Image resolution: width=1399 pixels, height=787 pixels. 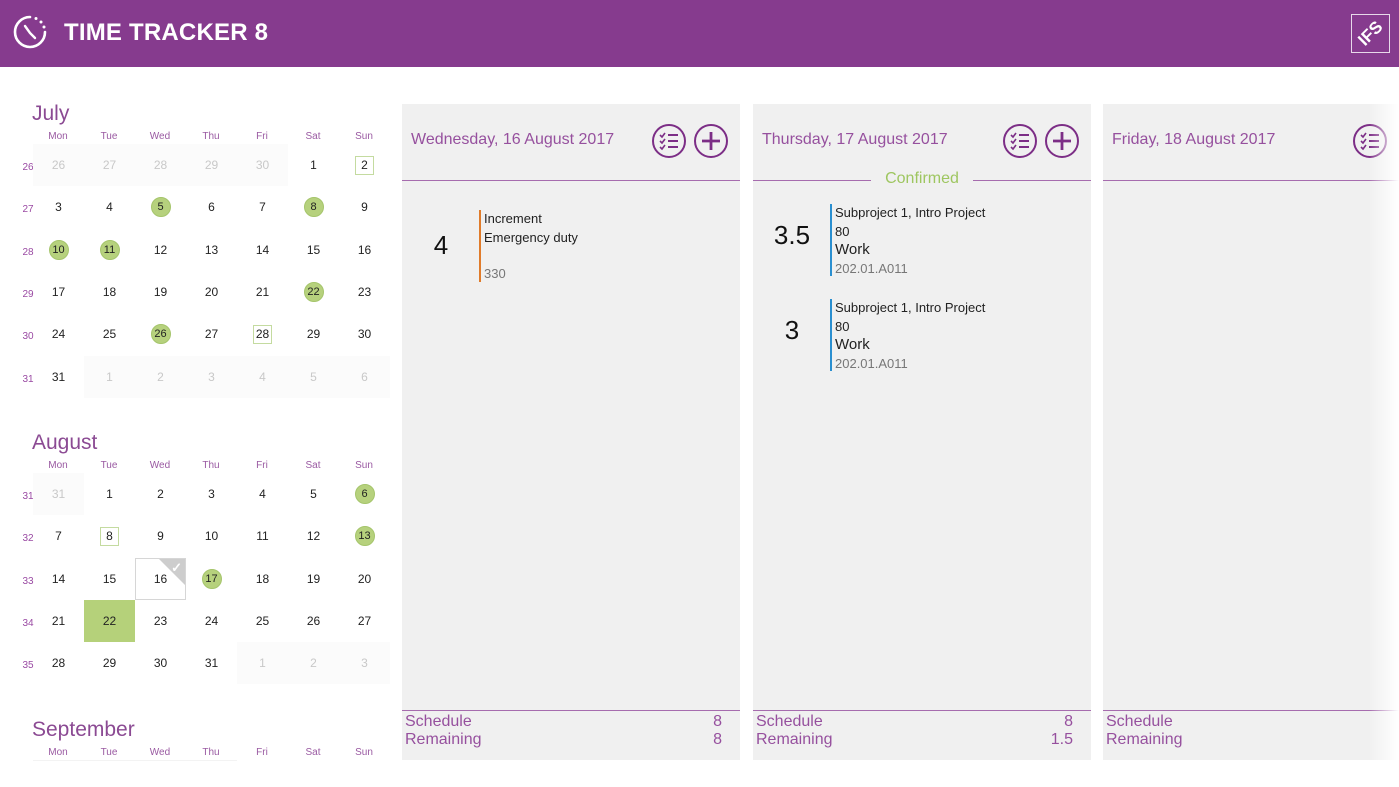 I want to click on week-number: 27, so click(x=28, y=210).